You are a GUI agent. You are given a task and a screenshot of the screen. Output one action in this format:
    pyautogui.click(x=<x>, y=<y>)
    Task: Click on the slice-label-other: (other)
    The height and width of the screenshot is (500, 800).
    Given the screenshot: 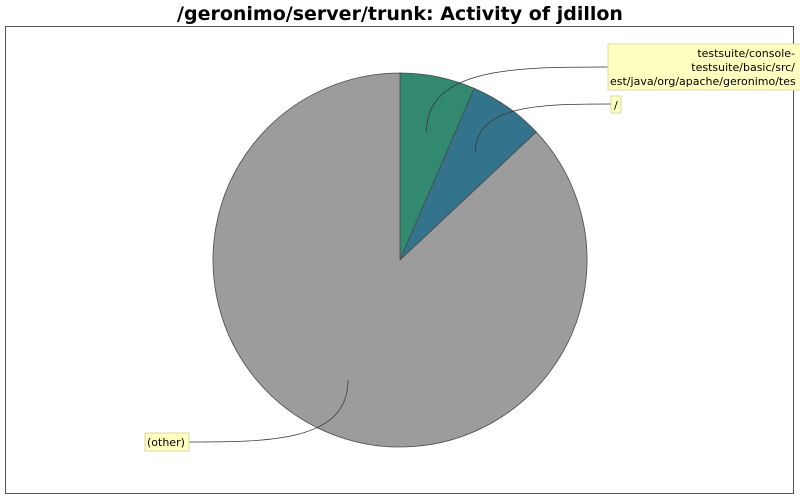 What is the action you would take?
    pyautogui.click(x=167, y=442)
    